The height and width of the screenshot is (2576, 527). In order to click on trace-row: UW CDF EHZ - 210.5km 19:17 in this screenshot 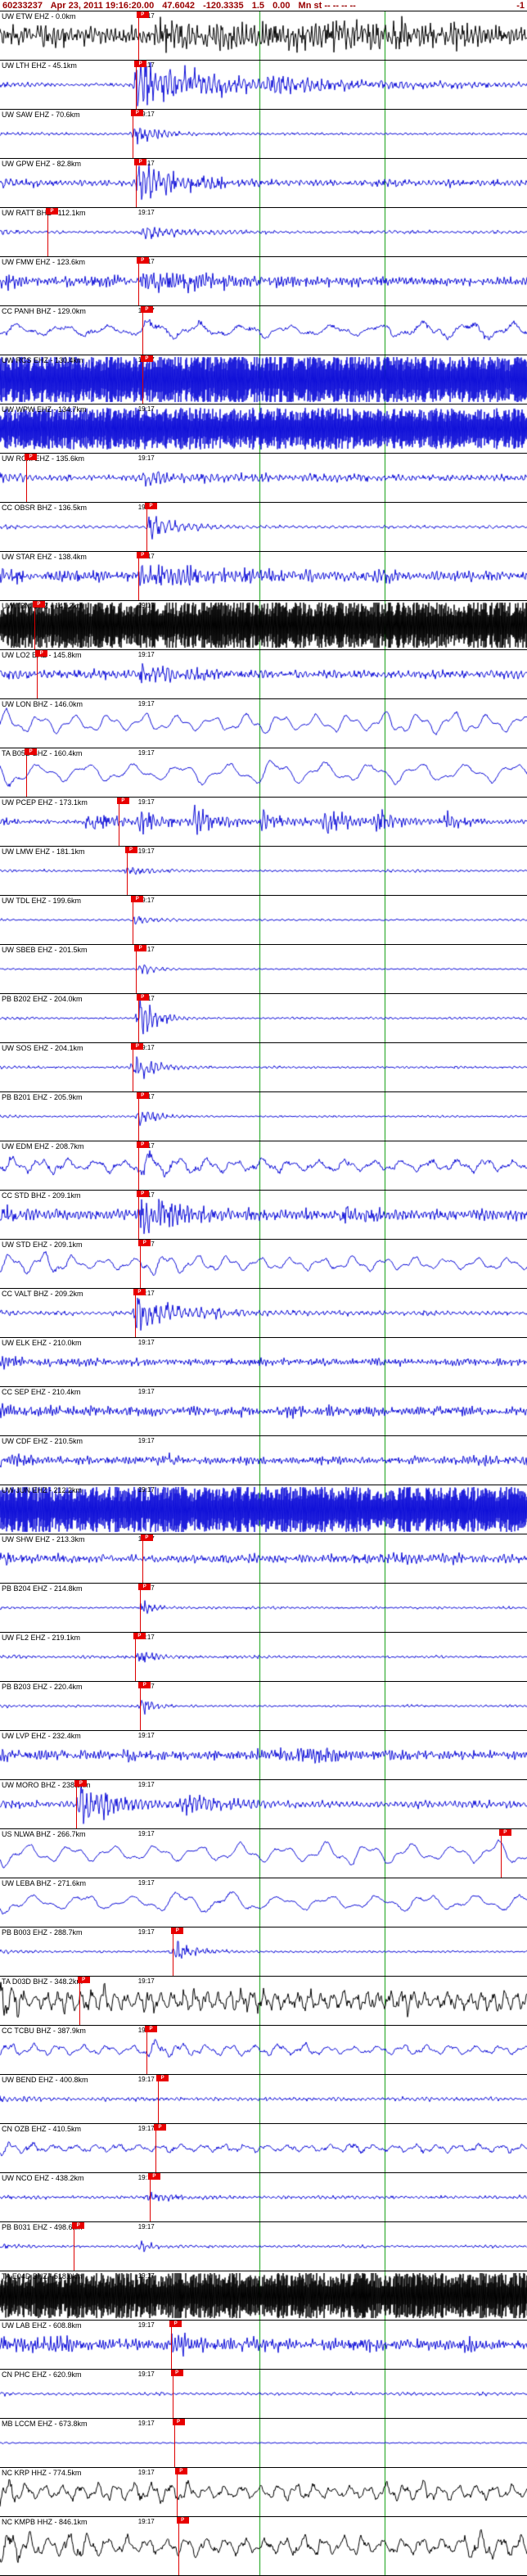, I will do `click(263, 1460)`.